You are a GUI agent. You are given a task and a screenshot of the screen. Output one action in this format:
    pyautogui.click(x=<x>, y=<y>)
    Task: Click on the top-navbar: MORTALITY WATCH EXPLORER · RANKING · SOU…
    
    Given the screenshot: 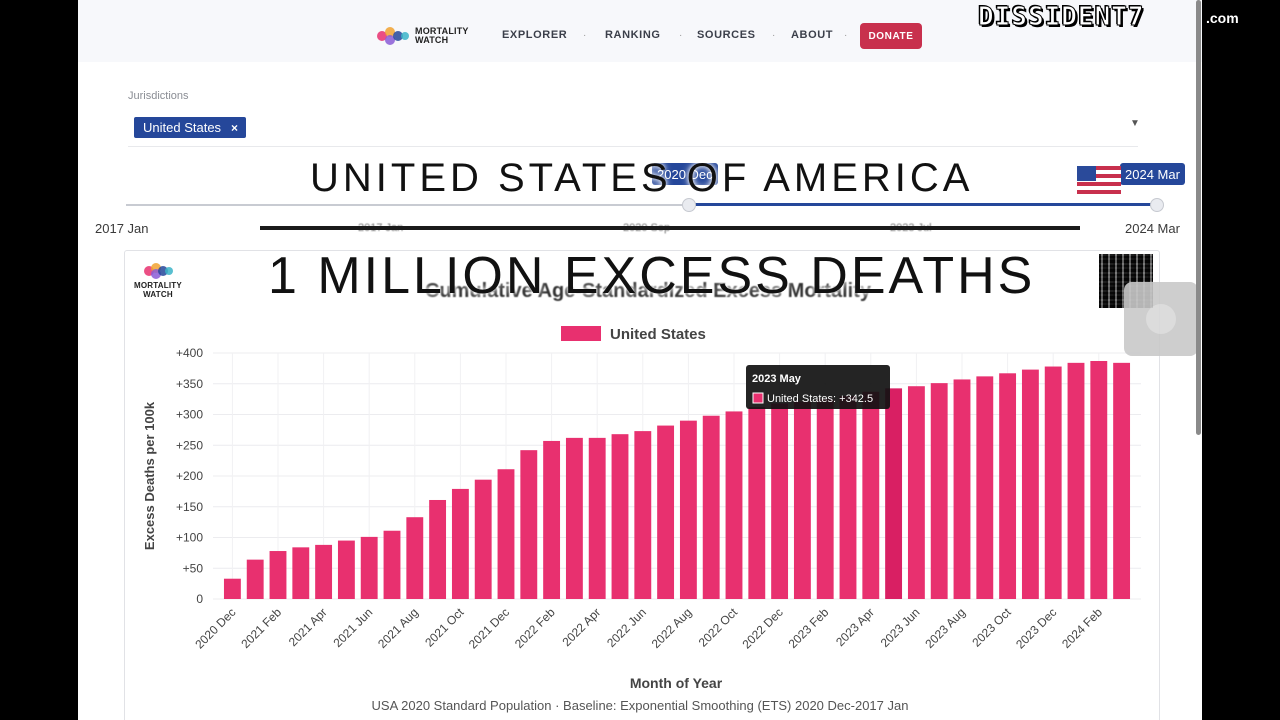 What is the action you would take?
    pyautogui.click(x=640, y=31)
    